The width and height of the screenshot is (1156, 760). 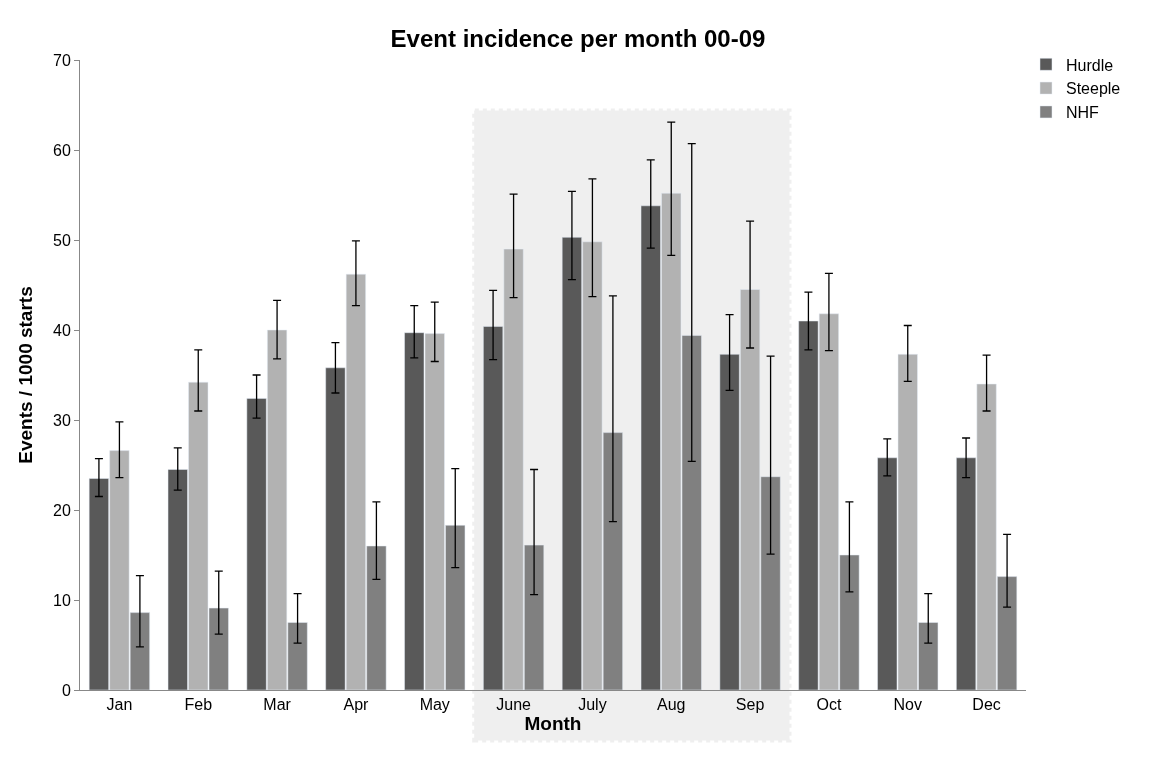 What do you see at coordinates (198, 705) in the screenshot?
I see `x-tick-label: Feb` at bounding box center [198, 705].